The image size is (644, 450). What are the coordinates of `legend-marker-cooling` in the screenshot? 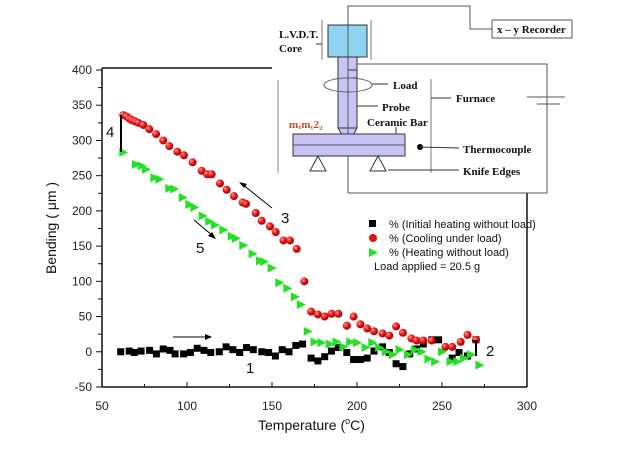 It's located at (373, 238).